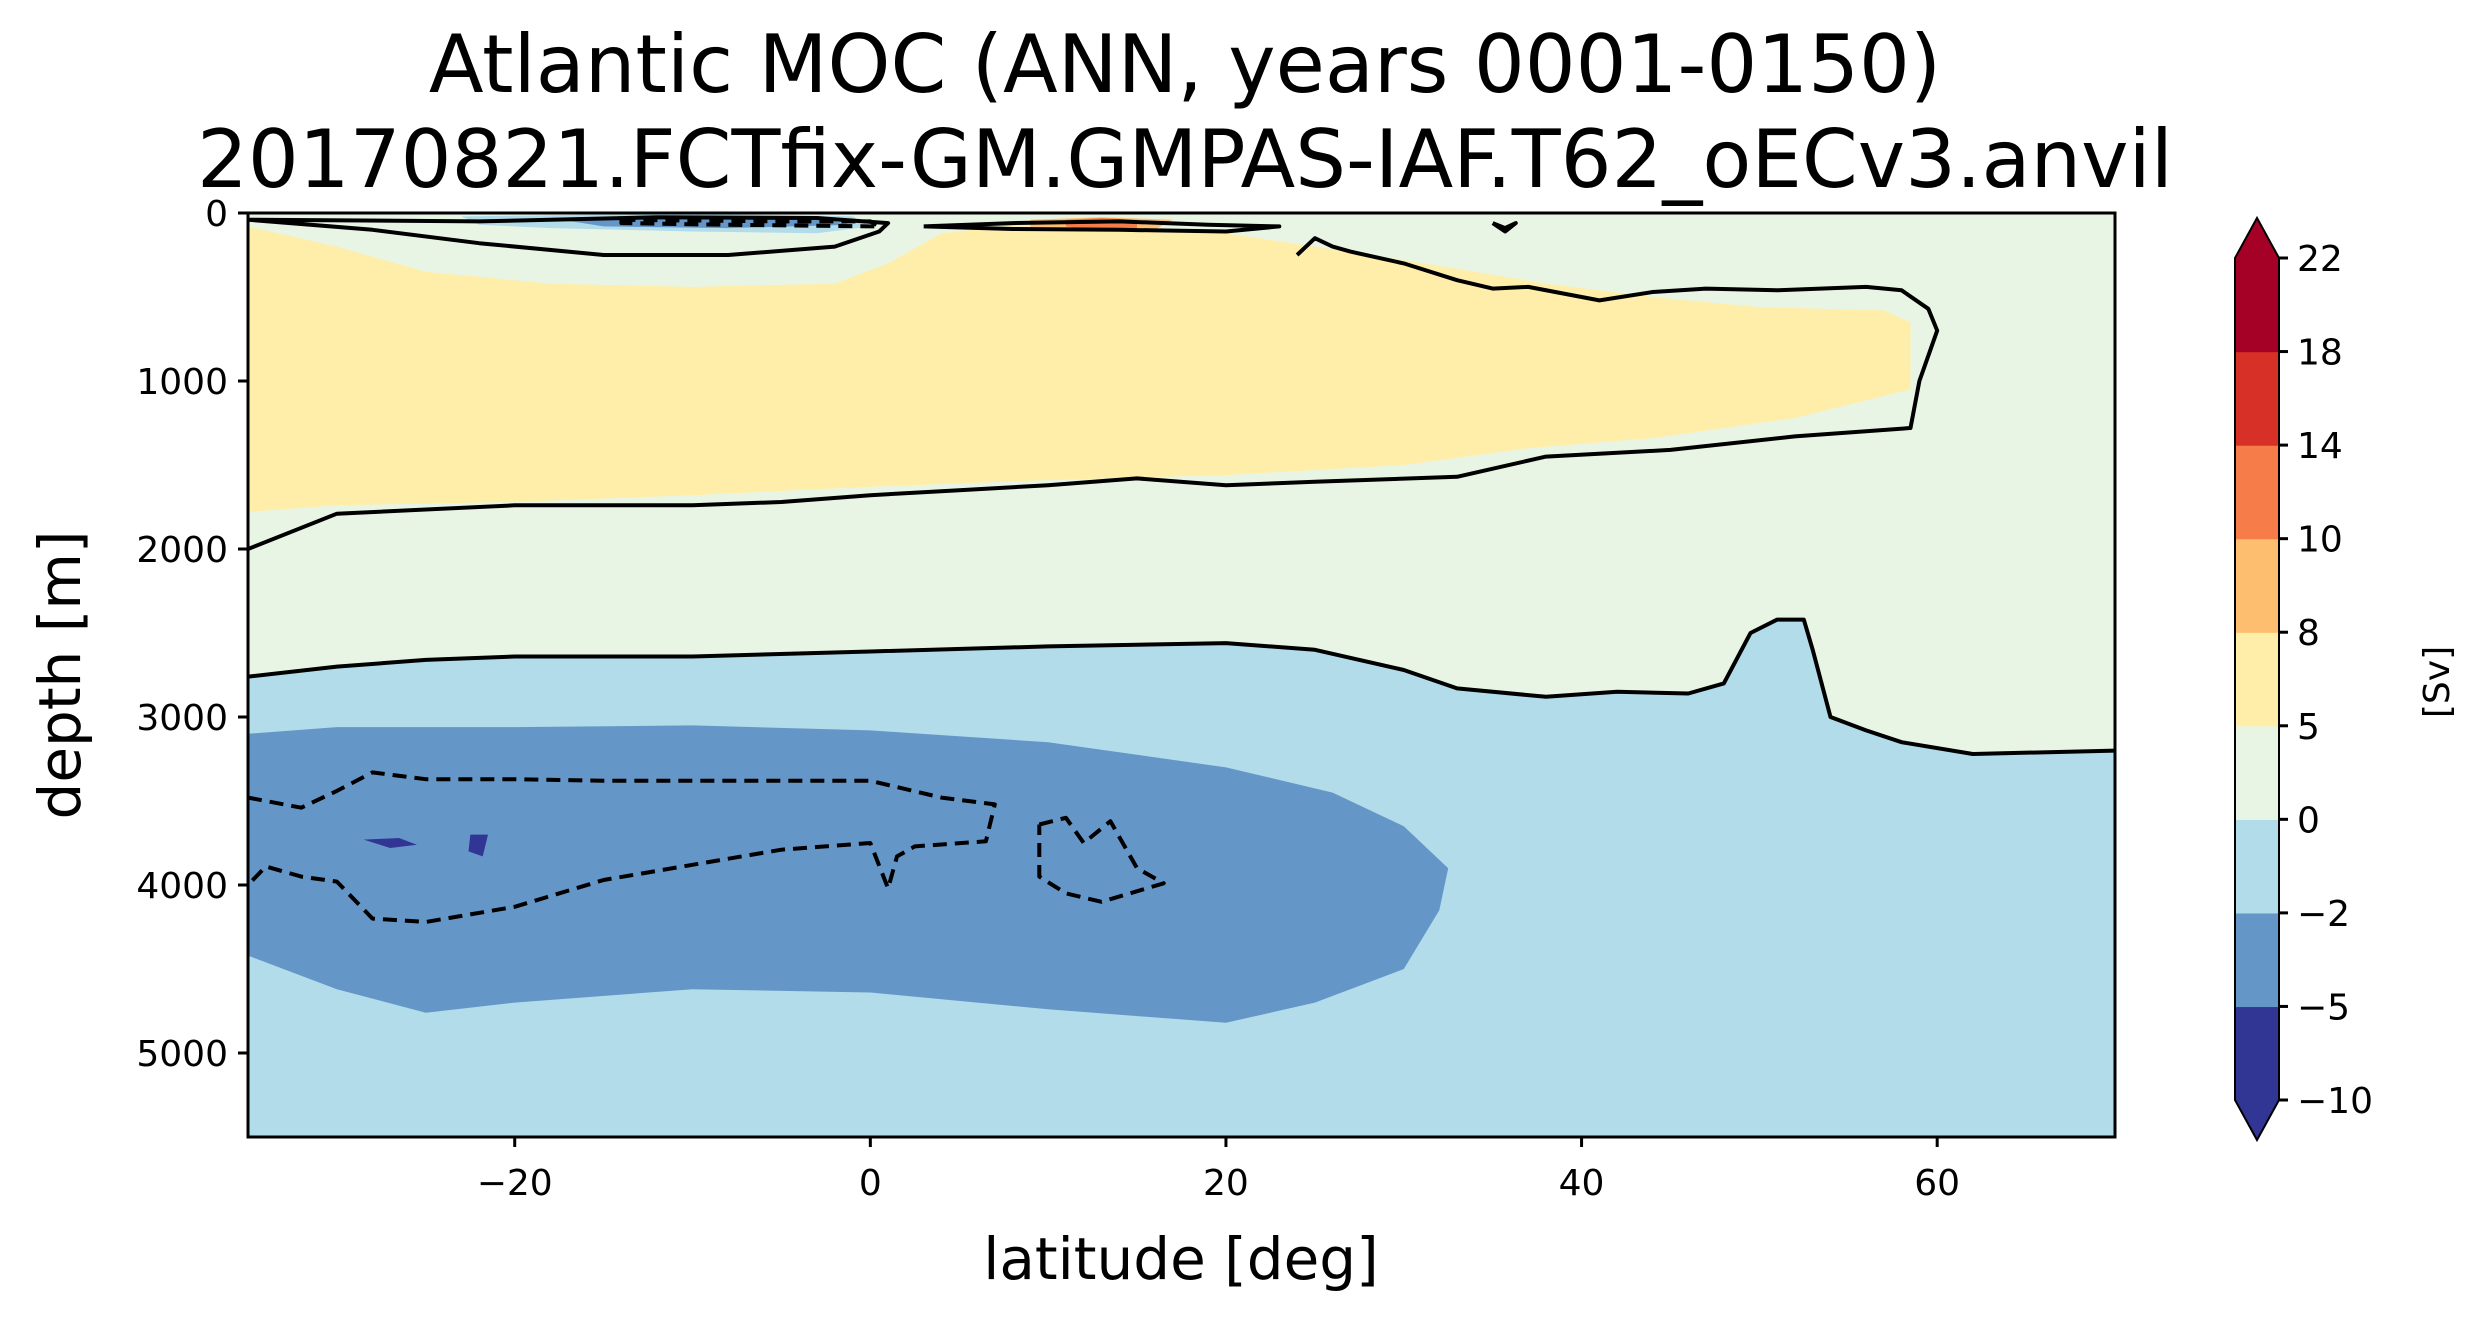  What do you see at coordinates (2320, 353) in the screenshot?
I see `colorbar-tick-label: 18` at bounding box center [2320, 353].